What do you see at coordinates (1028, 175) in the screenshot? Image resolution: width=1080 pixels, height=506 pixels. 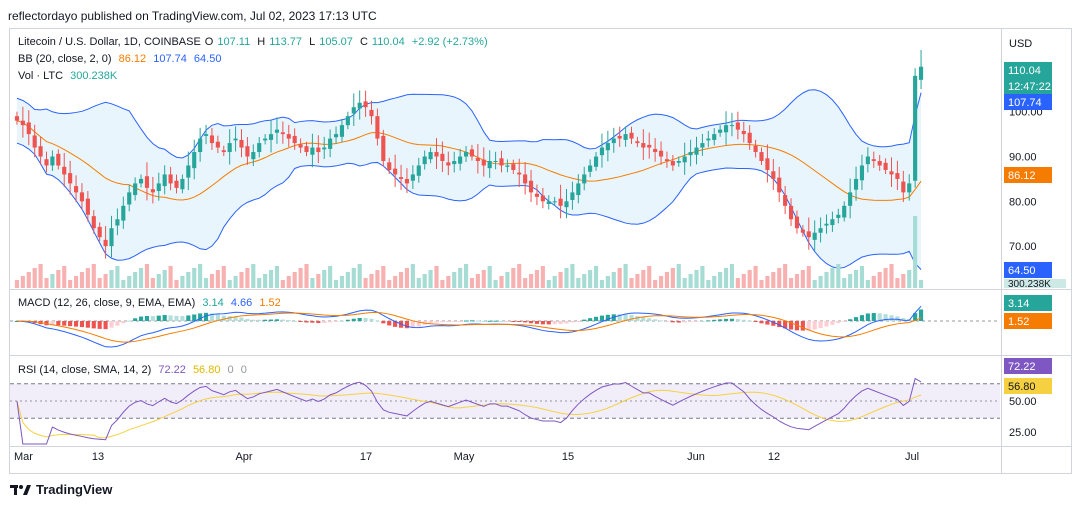 I see `bb-basis-badge-bg` at bounding box center [1028, 175].